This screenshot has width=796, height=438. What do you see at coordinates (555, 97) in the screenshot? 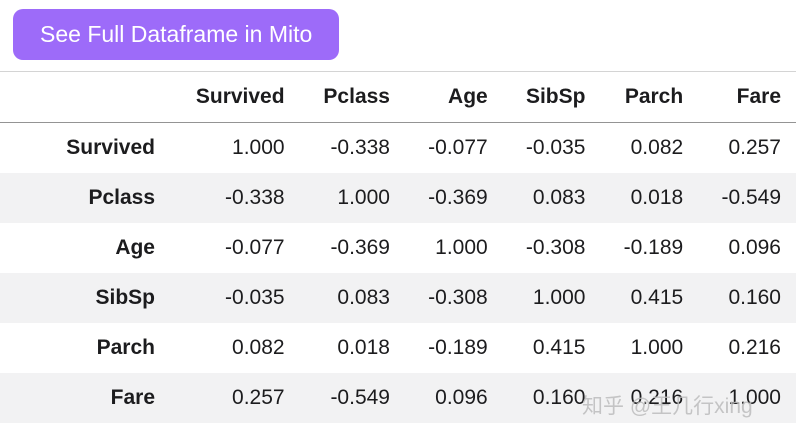
I see `column-header-sibsp: SibSp` at bounding box center [555, 97].